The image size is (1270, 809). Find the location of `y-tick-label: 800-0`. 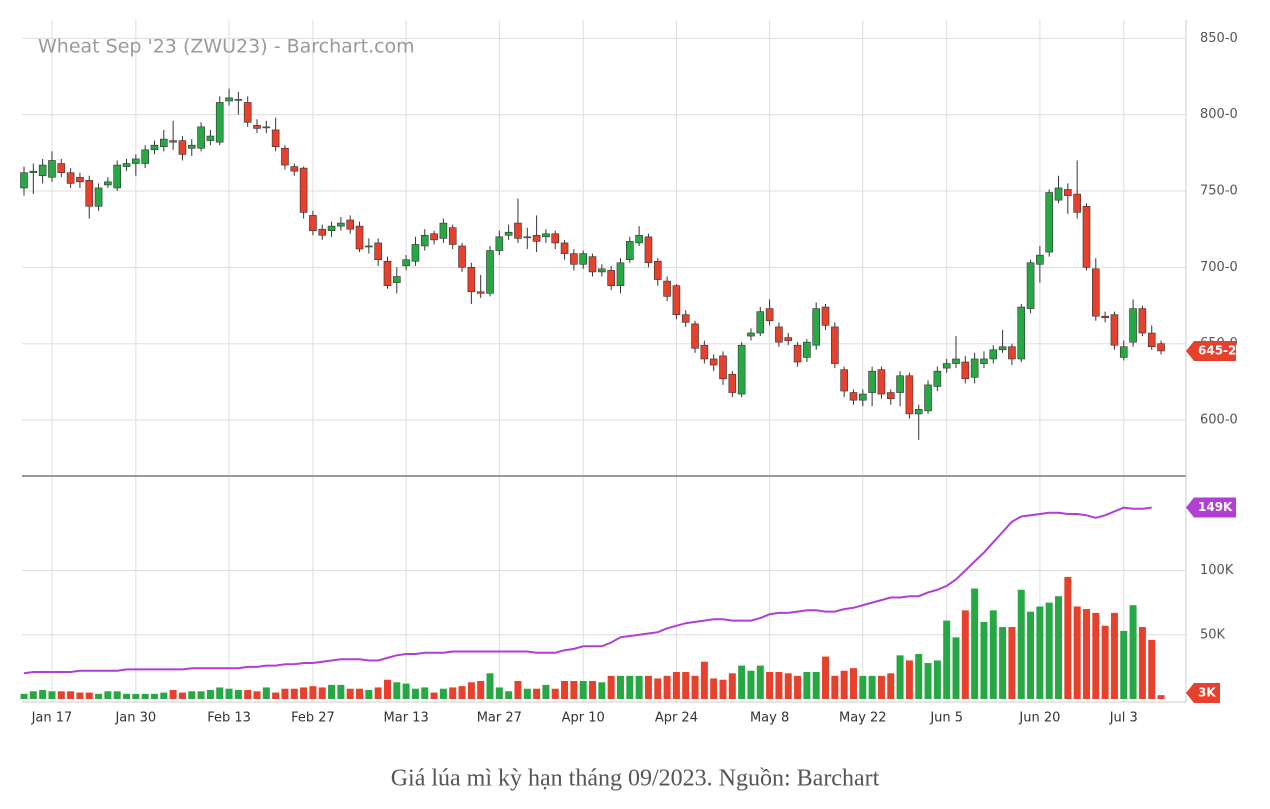

y-tick-label: 800-0 is located at coordinates (1219, 114).